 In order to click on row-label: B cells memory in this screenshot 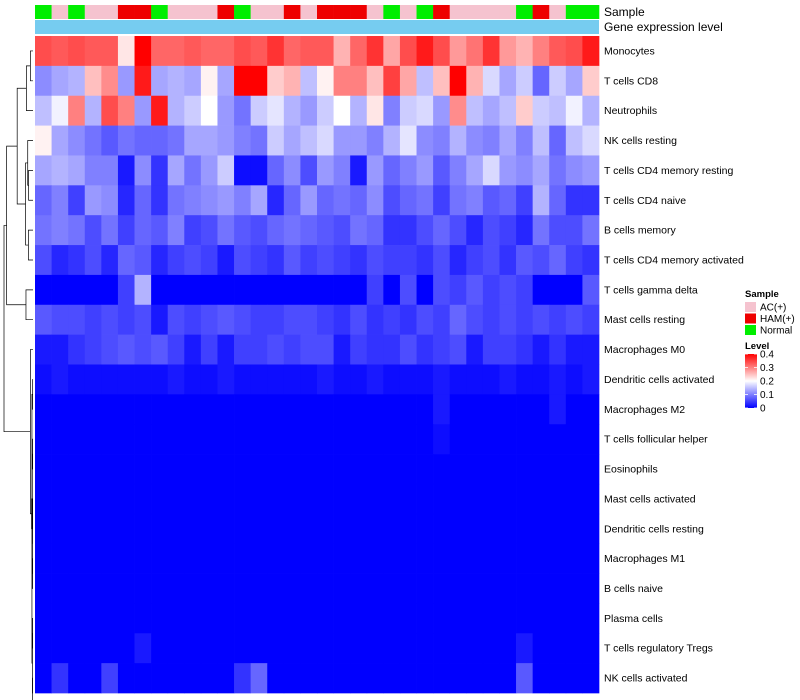, I will do `click(640, 231)`.